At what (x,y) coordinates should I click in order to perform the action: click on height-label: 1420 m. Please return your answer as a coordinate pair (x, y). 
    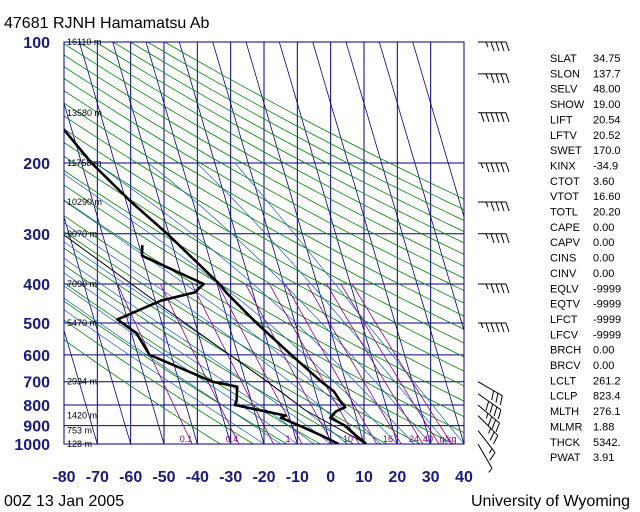
    Looking at the image, I should click on (82, 416).